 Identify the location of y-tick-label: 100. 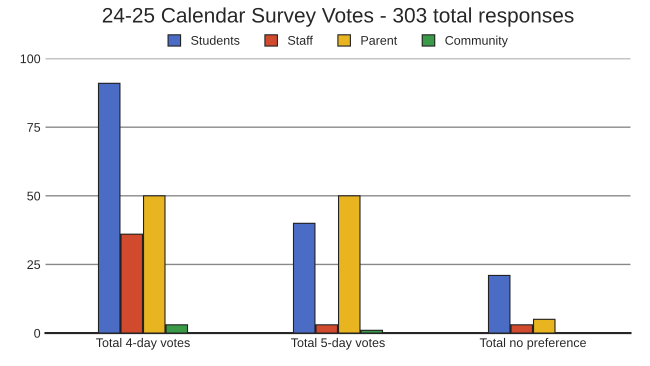
(30, 59).